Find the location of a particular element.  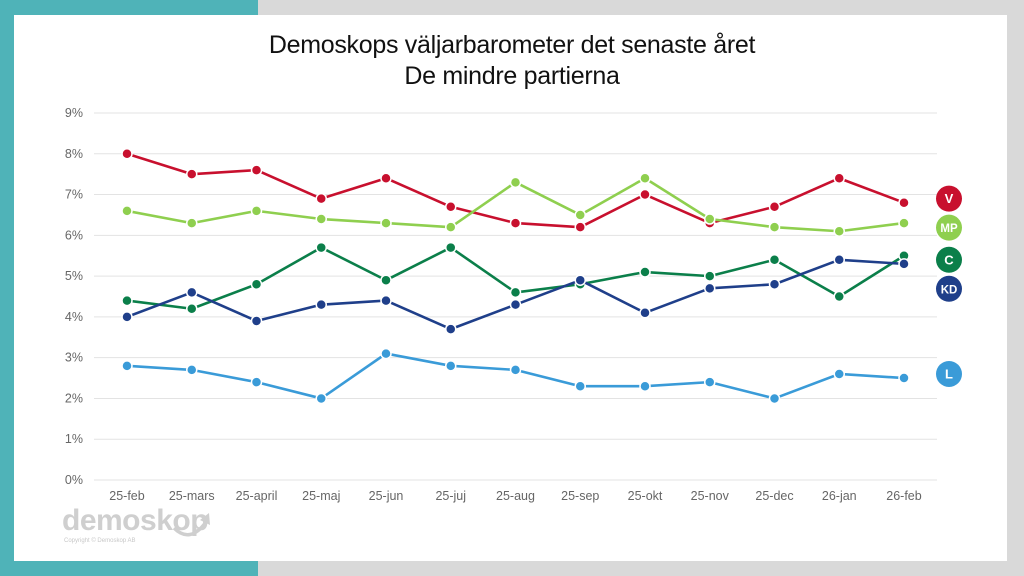

legend: V MP C KD L is located at coordinates (949, 286).